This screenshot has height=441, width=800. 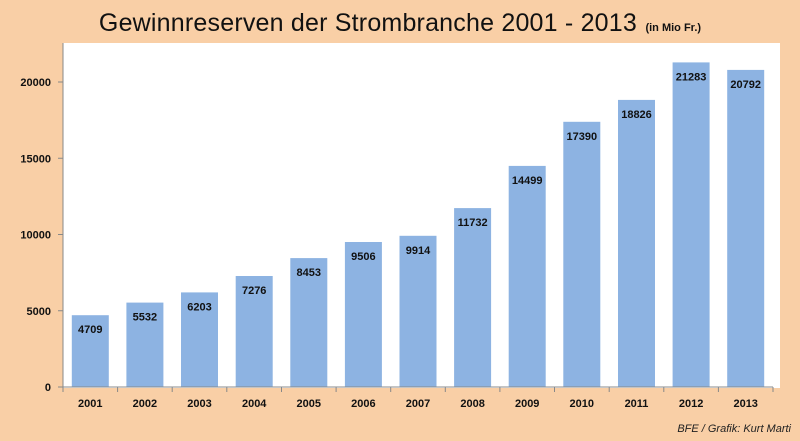 I want to click on y-tick-label-5000: 5000, so click(x=39, y=312).